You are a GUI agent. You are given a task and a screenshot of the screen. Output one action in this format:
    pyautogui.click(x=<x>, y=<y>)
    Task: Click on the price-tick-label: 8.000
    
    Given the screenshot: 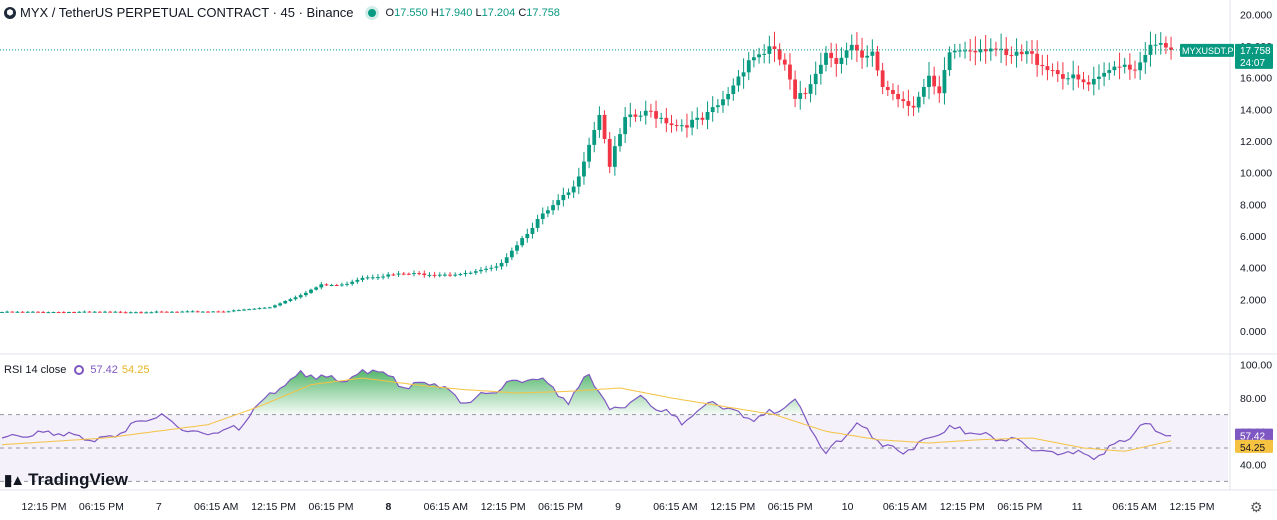 What is the action you would take?
    pyautogui.click(x=1253, y=205)
    